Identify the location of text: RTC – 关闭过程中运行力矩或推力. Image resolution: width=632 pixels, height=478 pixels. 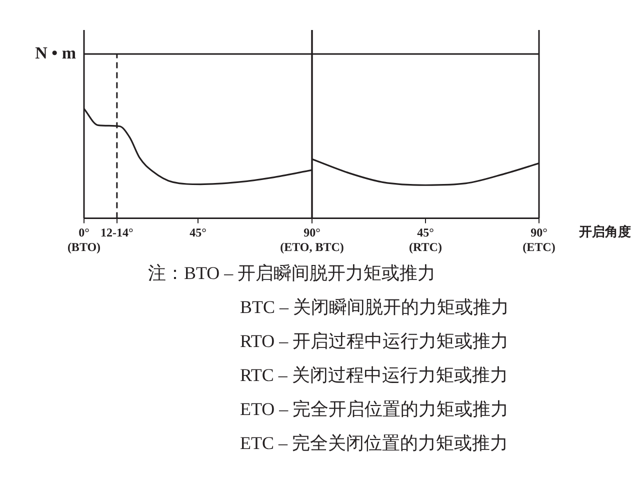
(374, 375).